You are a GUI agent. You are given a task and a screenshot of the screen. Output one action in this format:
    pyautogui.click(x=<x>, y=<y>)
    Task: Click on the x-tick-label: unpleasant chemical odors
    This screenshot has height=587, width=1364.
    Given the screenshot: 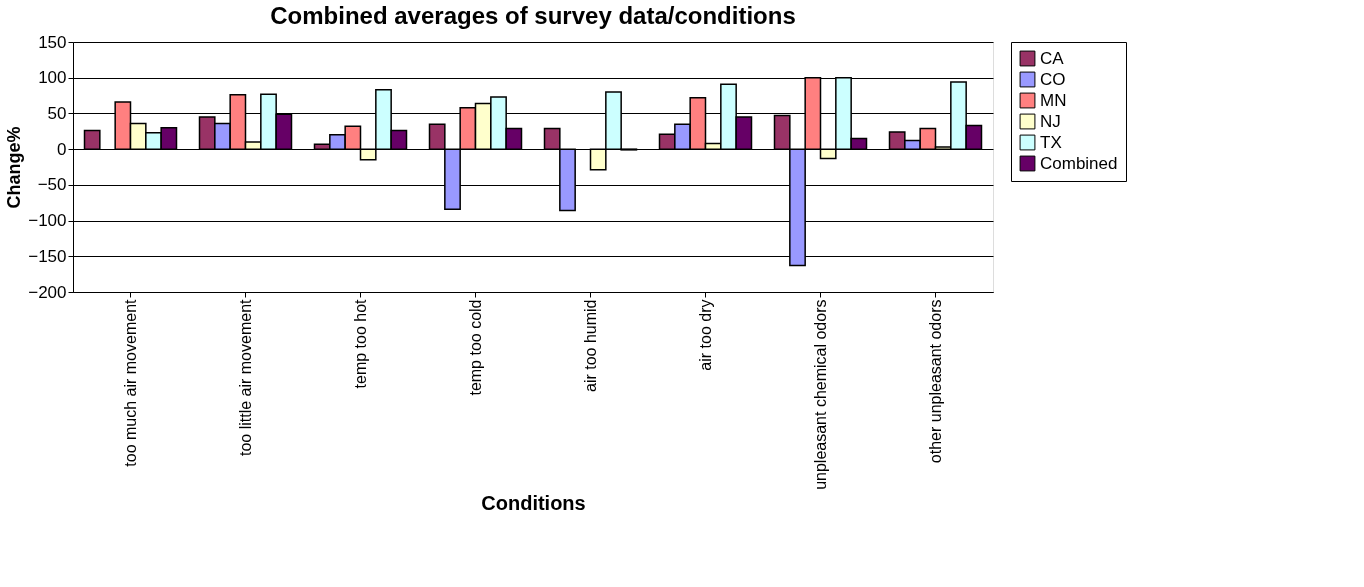 What is the action you would take?
    pyautogui.click(x=820, y=394)
    